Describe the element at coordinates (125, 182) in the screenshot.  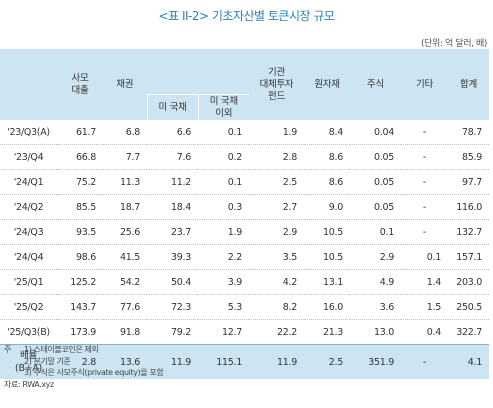
I see `table-cell: 11.3` at that location.